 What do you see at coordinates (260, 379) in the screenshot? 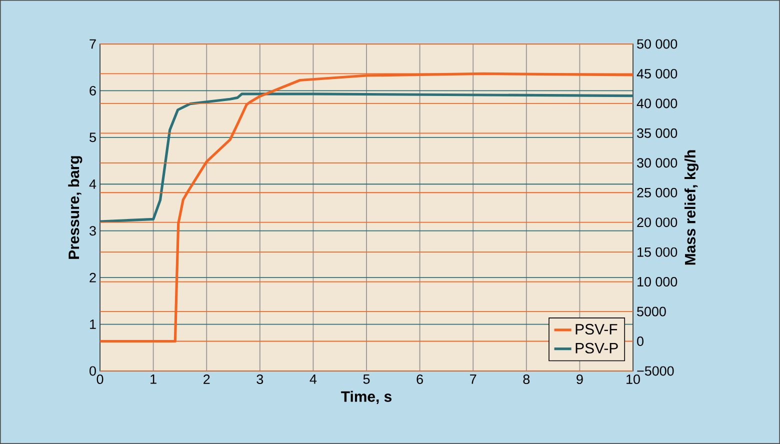
I see `x-tick-label: 3` at bounding box center [260, 379].